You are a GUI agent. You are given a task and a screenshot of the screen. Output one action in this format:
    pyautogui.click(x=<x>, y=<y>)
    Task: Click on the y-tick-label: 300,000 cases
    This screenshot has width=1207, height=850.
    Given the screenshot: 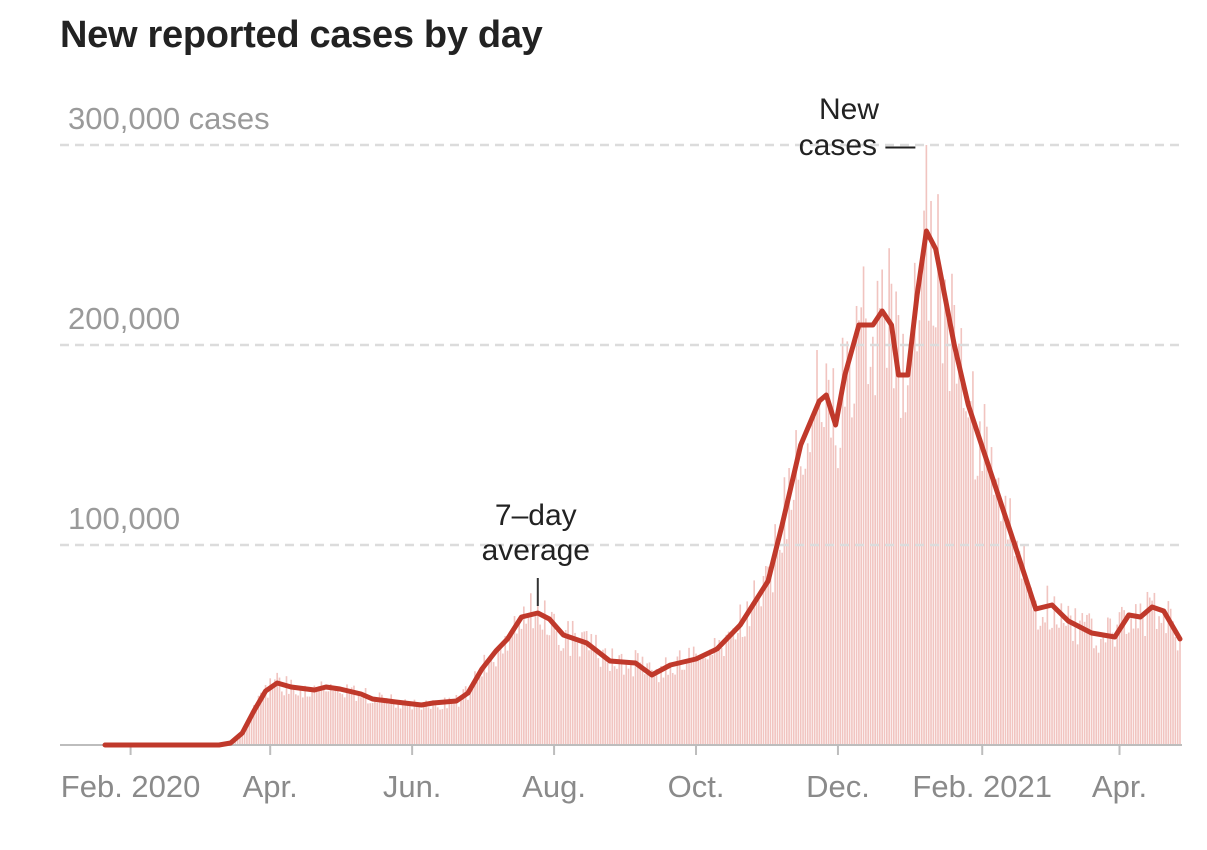 What is the action you would take?
    pyautogui.click(x=169, y=118)
    